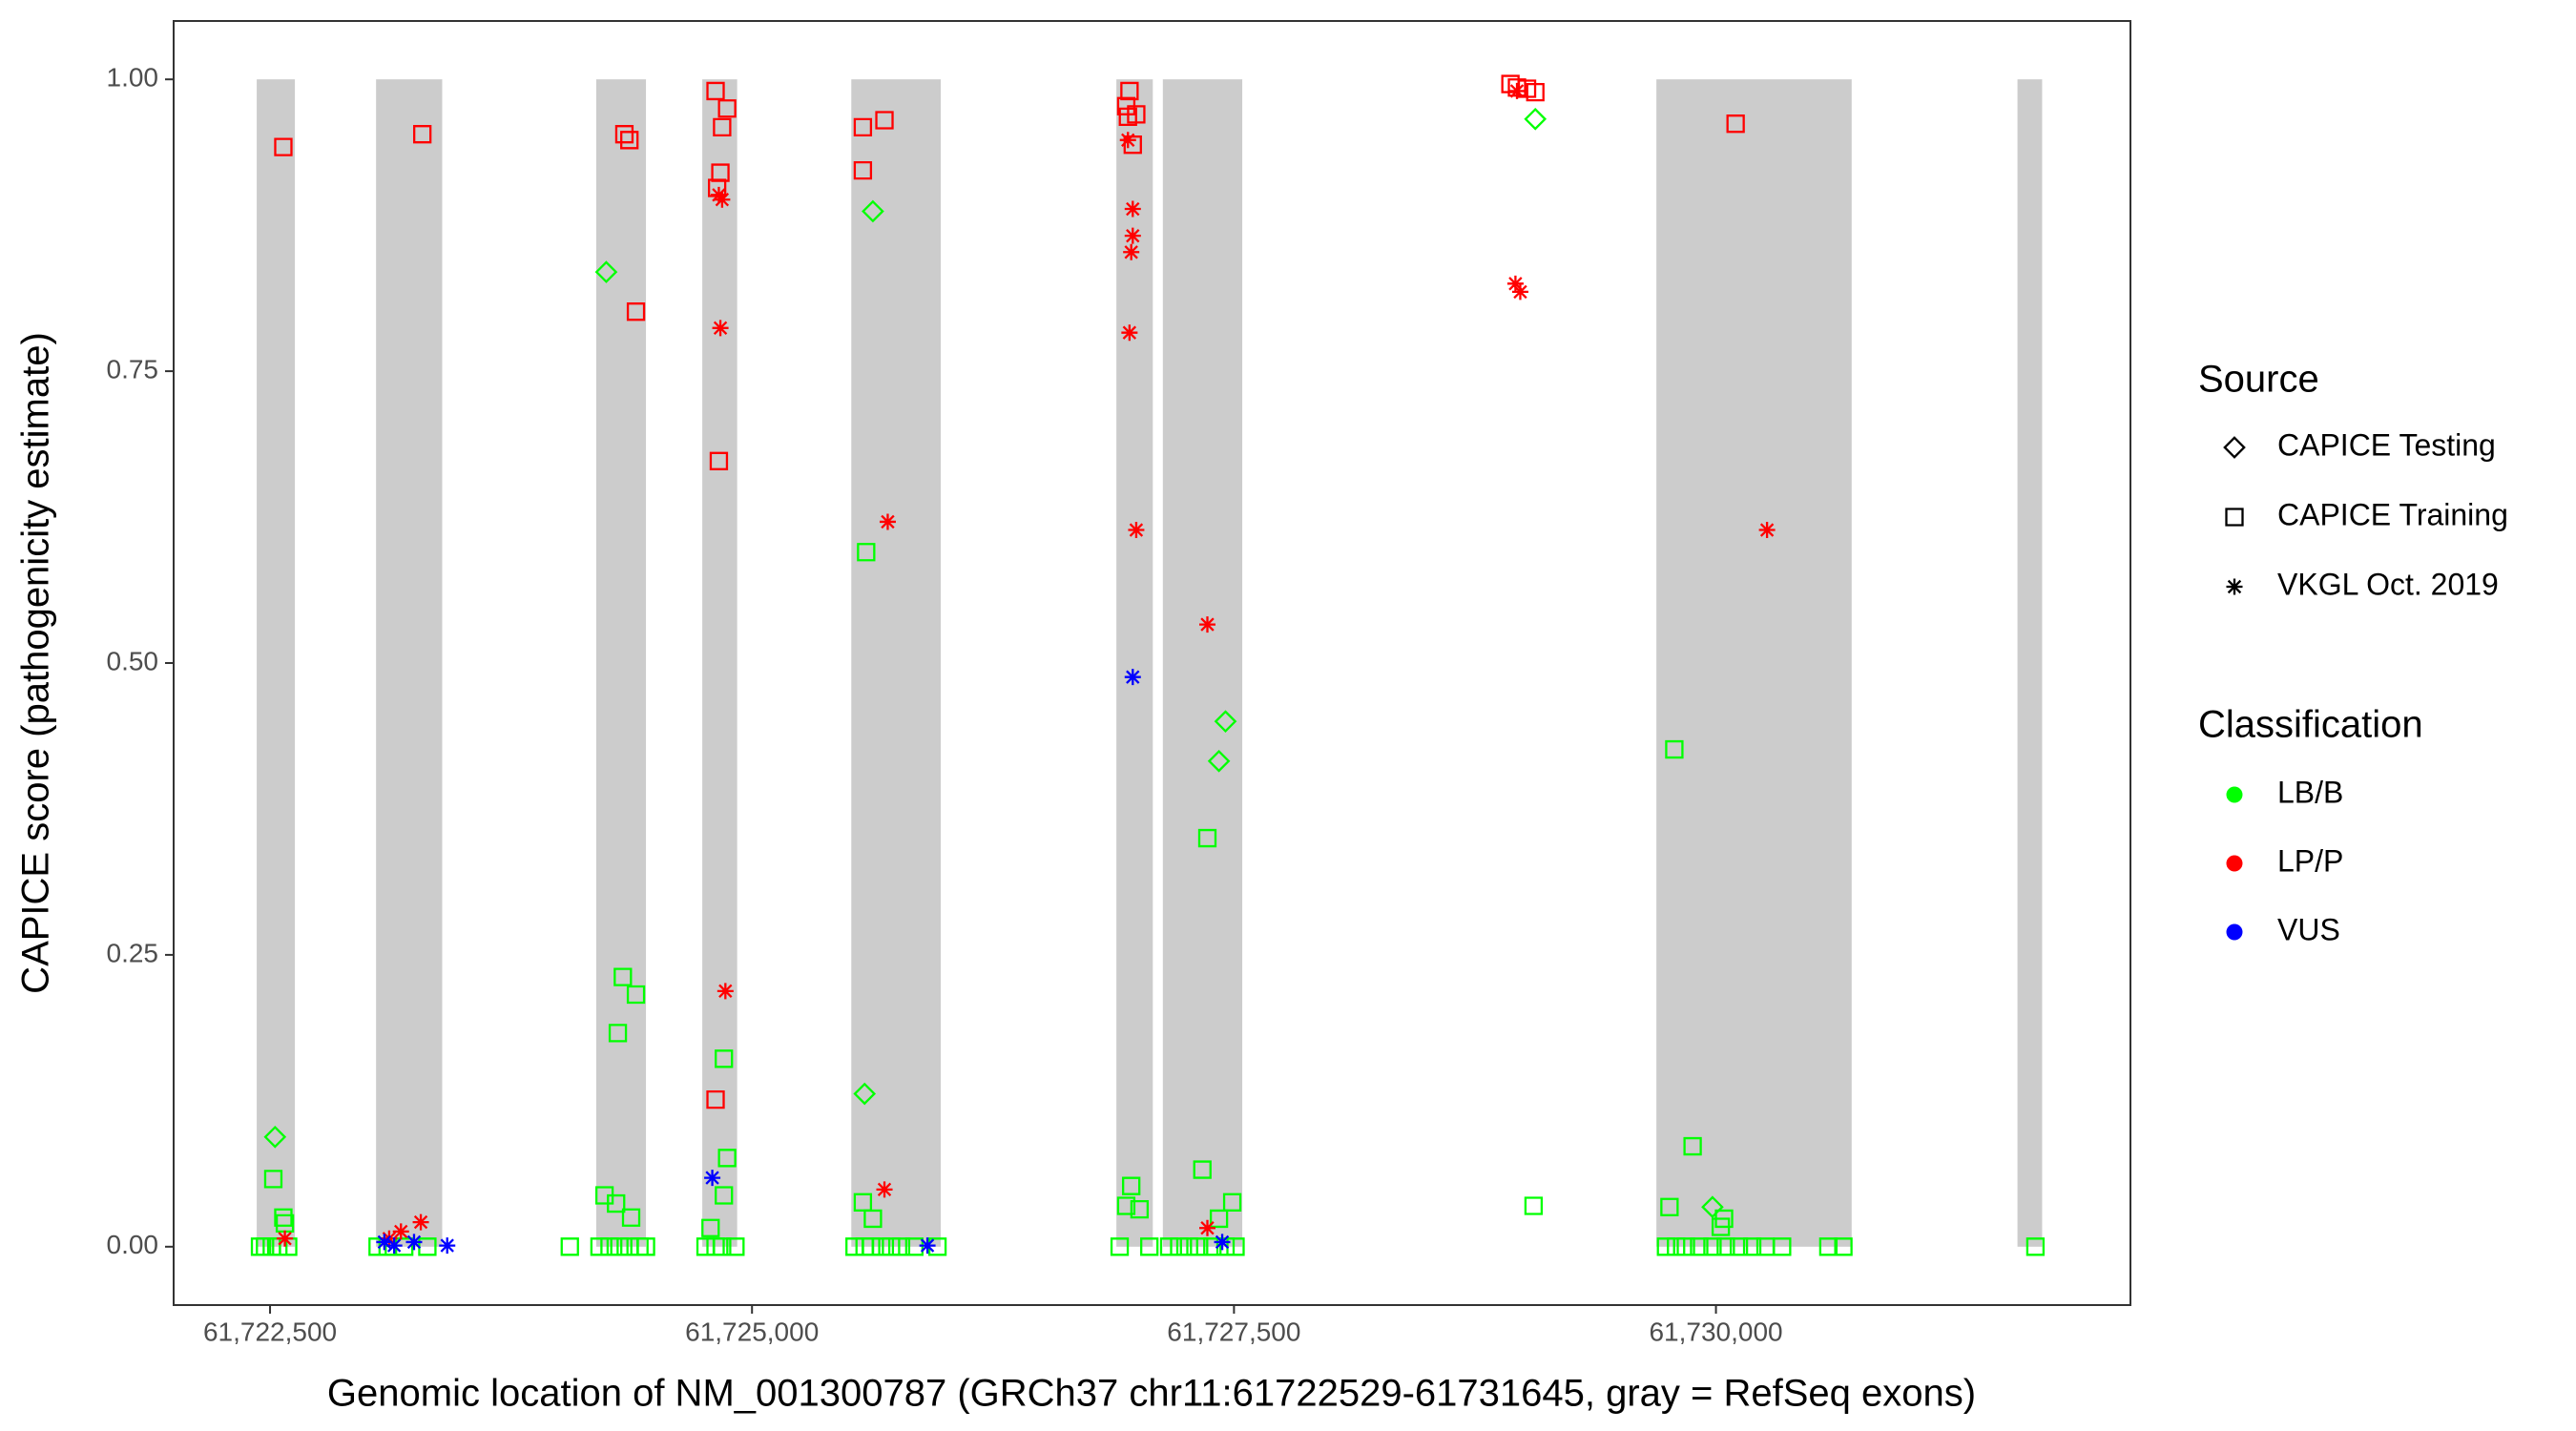 This screenshot has width=2576, height=1431. Describe the element at coordinates (2388, 584) in the screenshot. I see `legend-label: VKGL Oct. 2019` at that location.